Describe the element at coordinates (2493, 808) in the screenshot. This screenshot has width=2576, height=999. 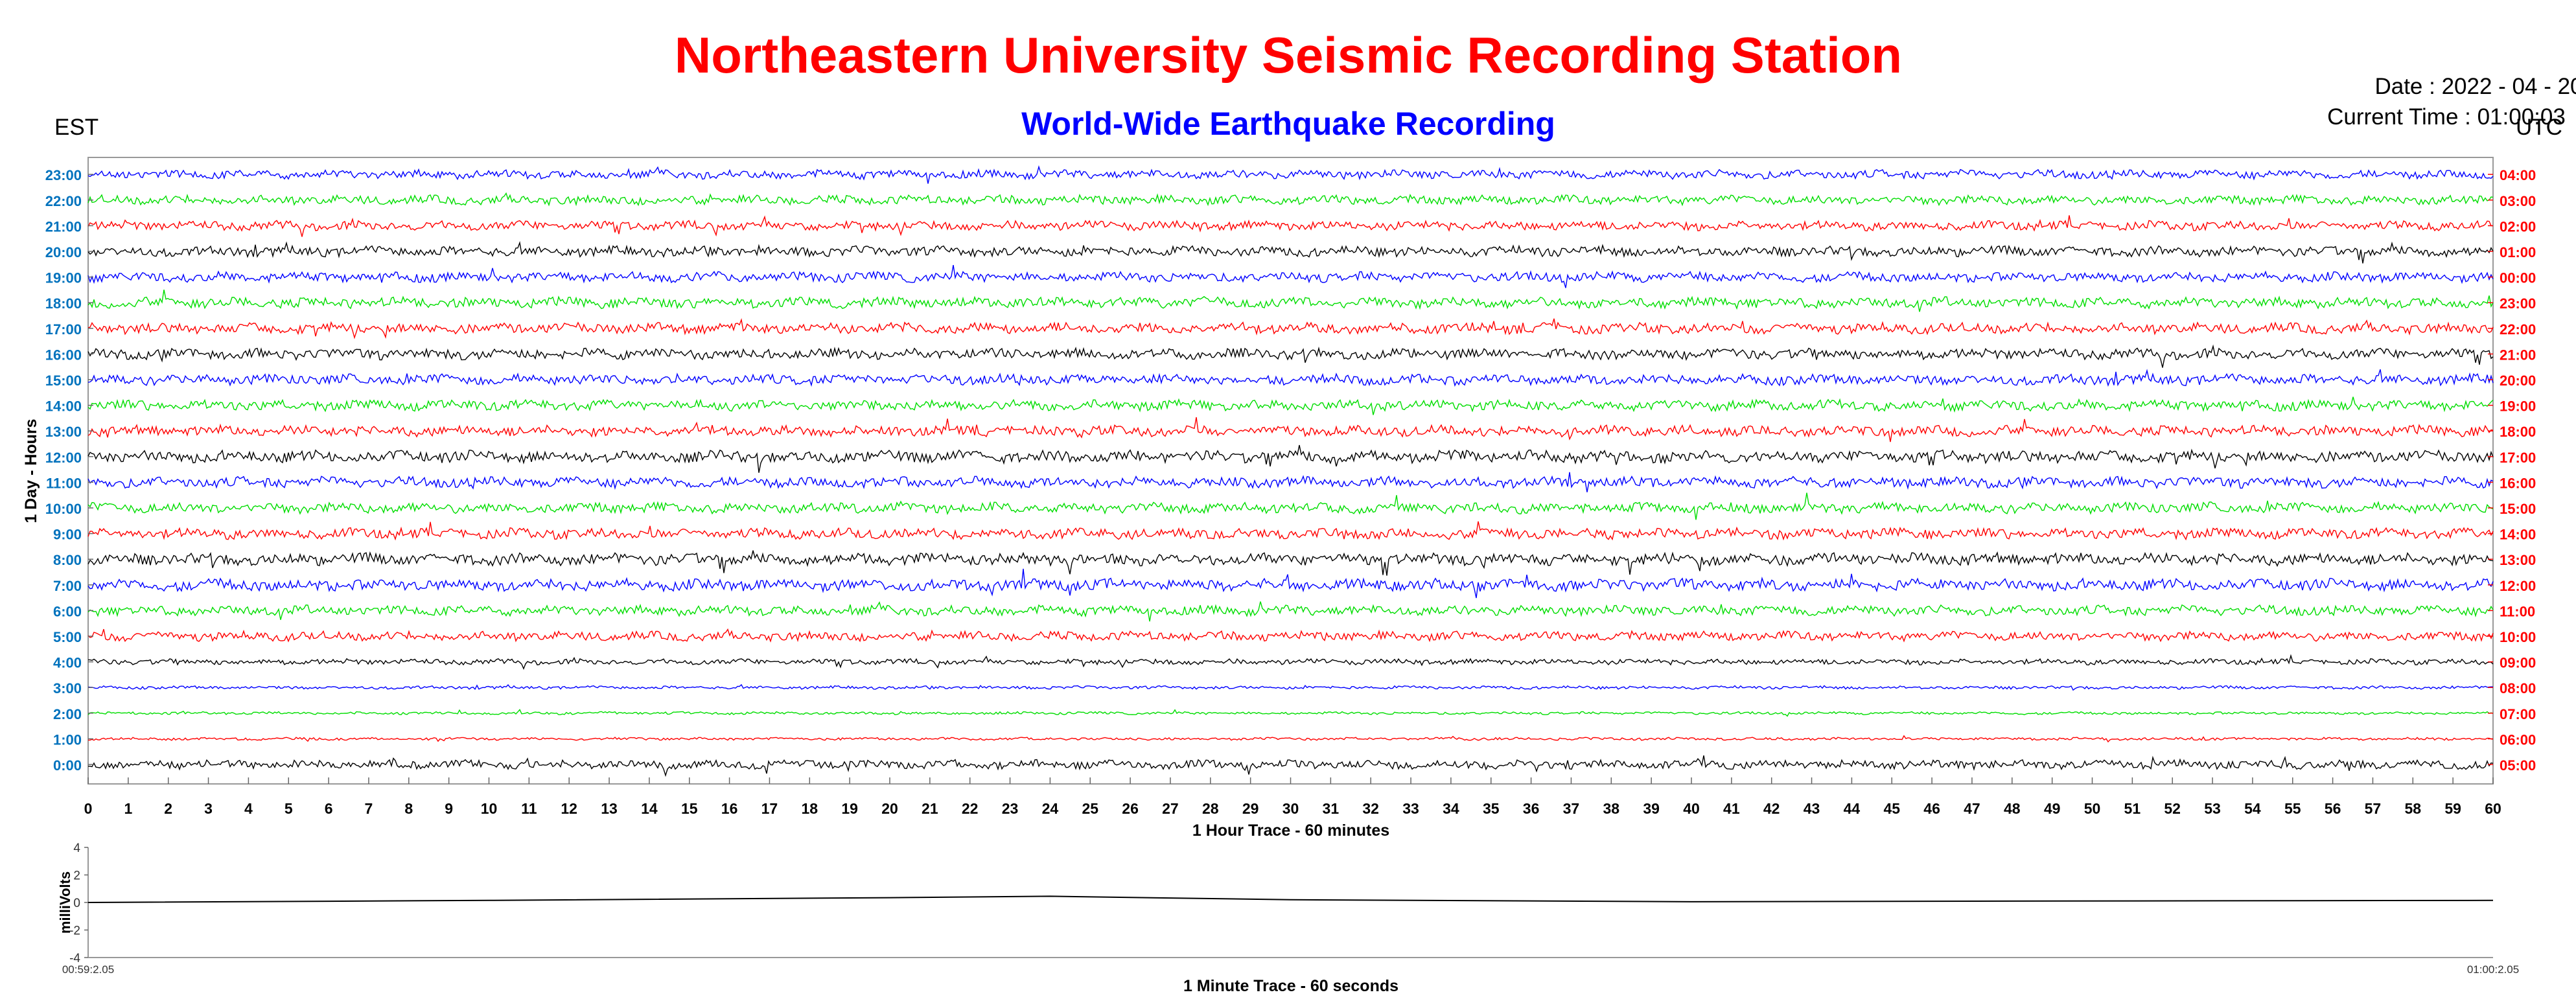
I see `minute-tick-label: 60` at that location.